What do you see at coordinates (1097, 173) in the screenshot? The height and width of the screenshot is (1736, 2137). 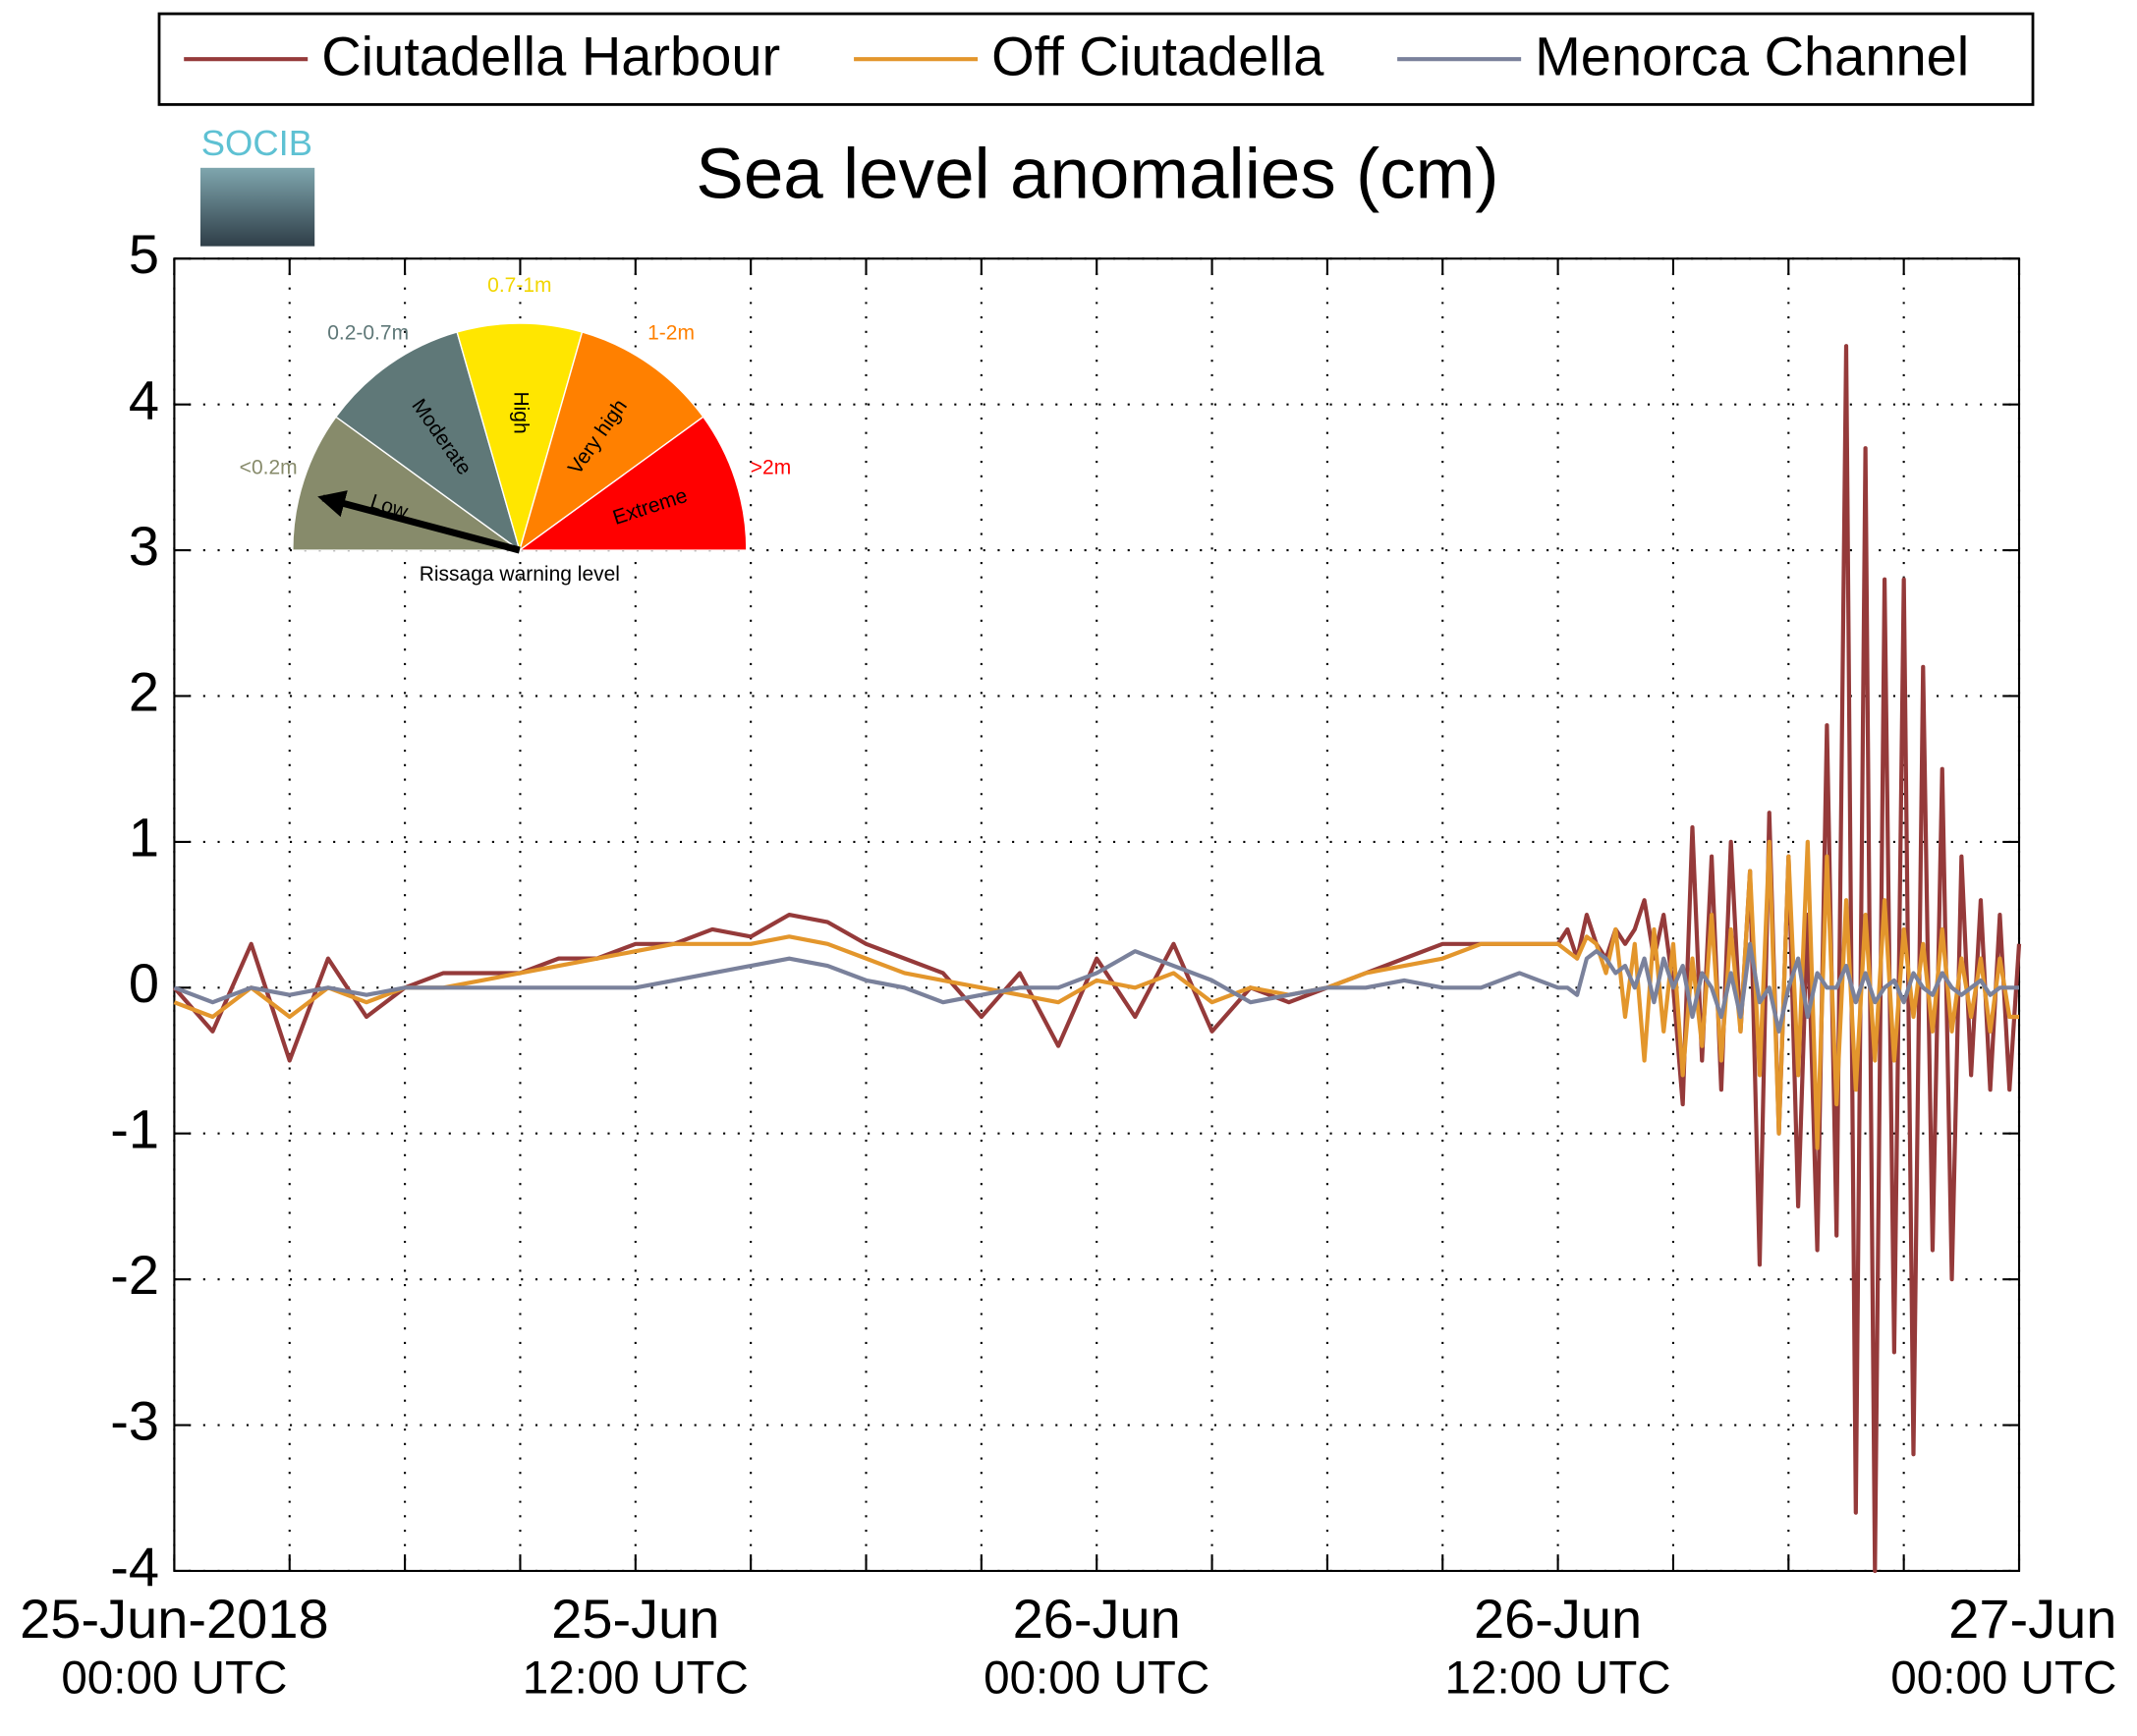 I see `chart-title: Sea level anomalies (cm)` at bounding box center [1097, 173].